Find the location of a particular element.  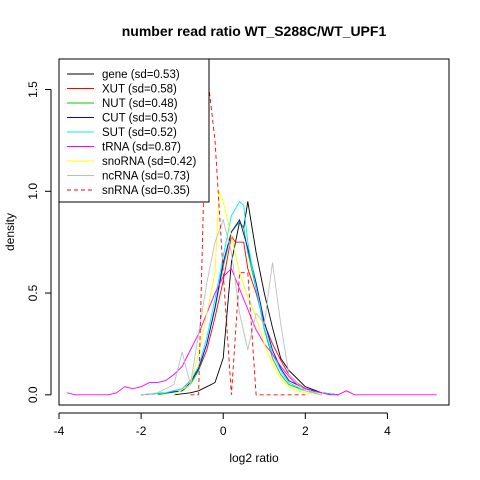

y-tick-label: 0.0 is located at coordinates (33, 394).